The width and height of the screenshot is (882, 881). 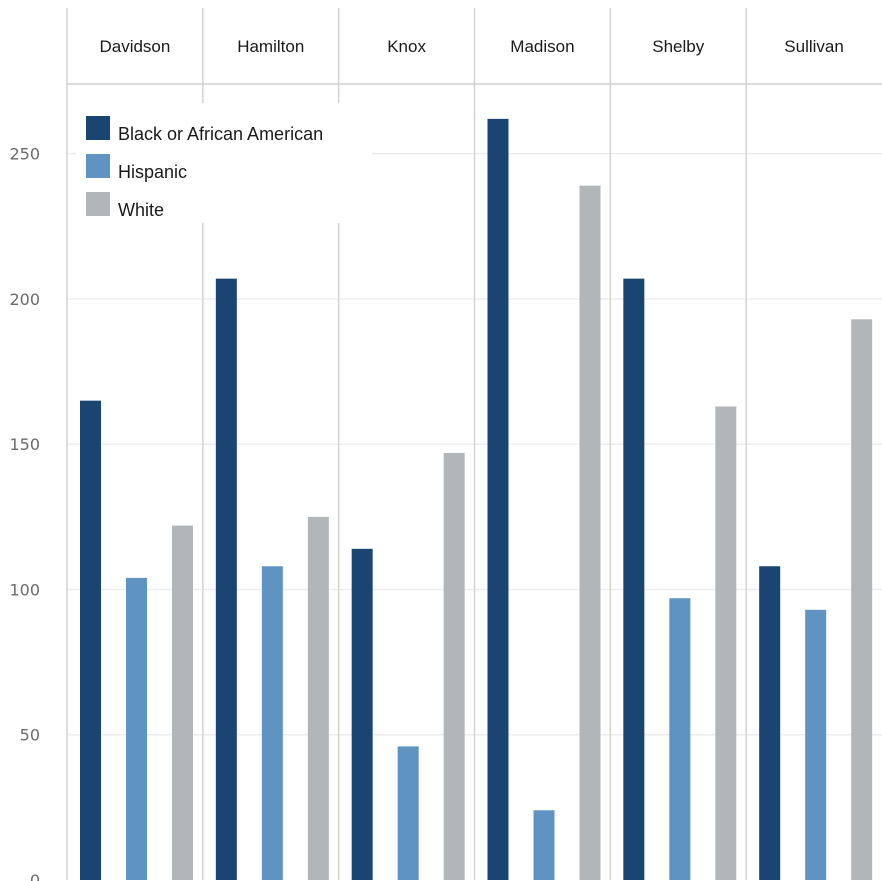 What do you see at coordinates (634, 579) in the screenshot?
I see `bar-shelby-black-or-african-american` at bounding box center [634, 579].